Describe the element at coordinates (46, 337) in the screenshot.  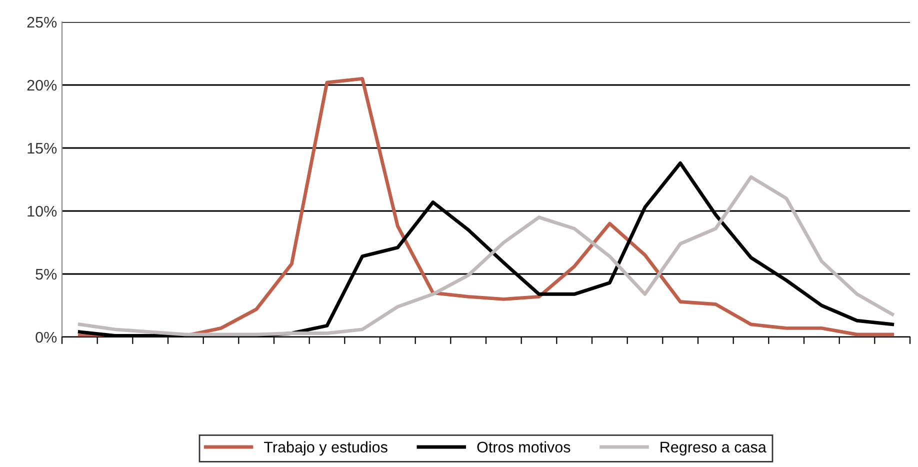
I see `y-tick-label: 0%` at that location.